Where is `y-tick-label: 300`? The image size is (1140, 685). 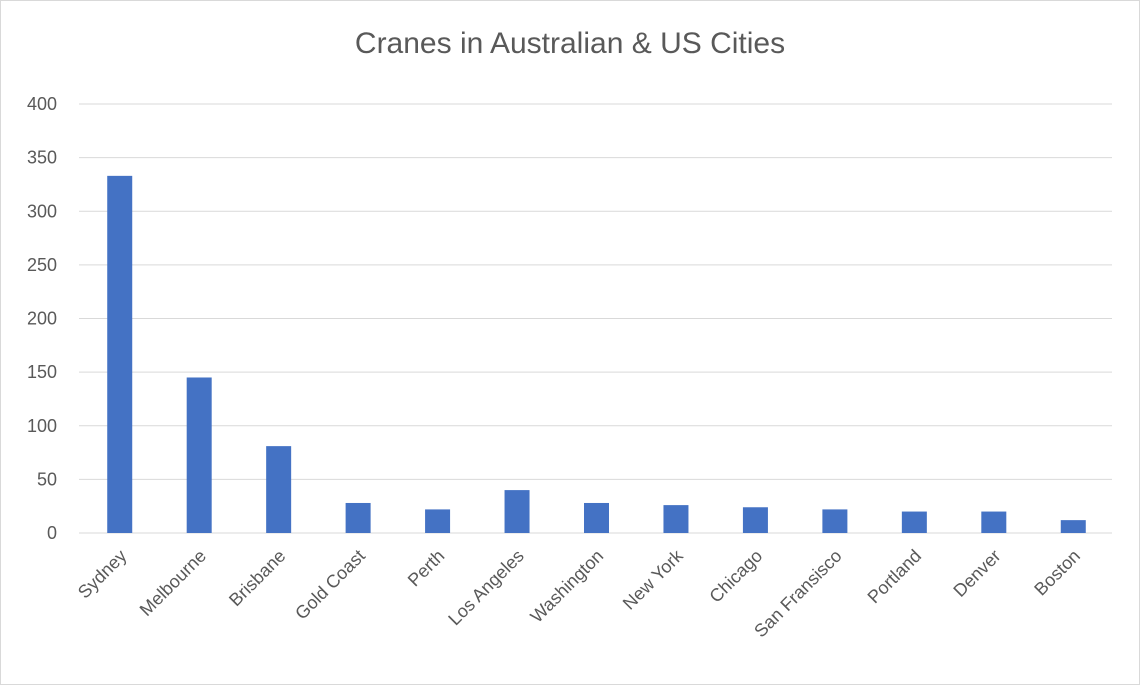 y-tick-label: 300 is located at coordinates (42, 211).